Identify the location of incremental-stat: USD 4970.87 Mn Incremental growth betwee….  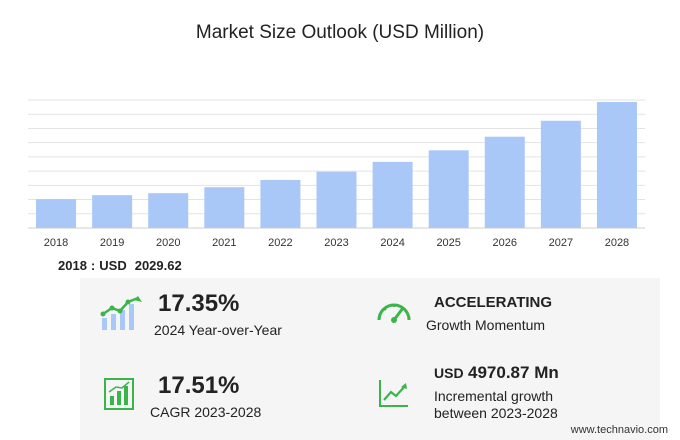
(496, 392).